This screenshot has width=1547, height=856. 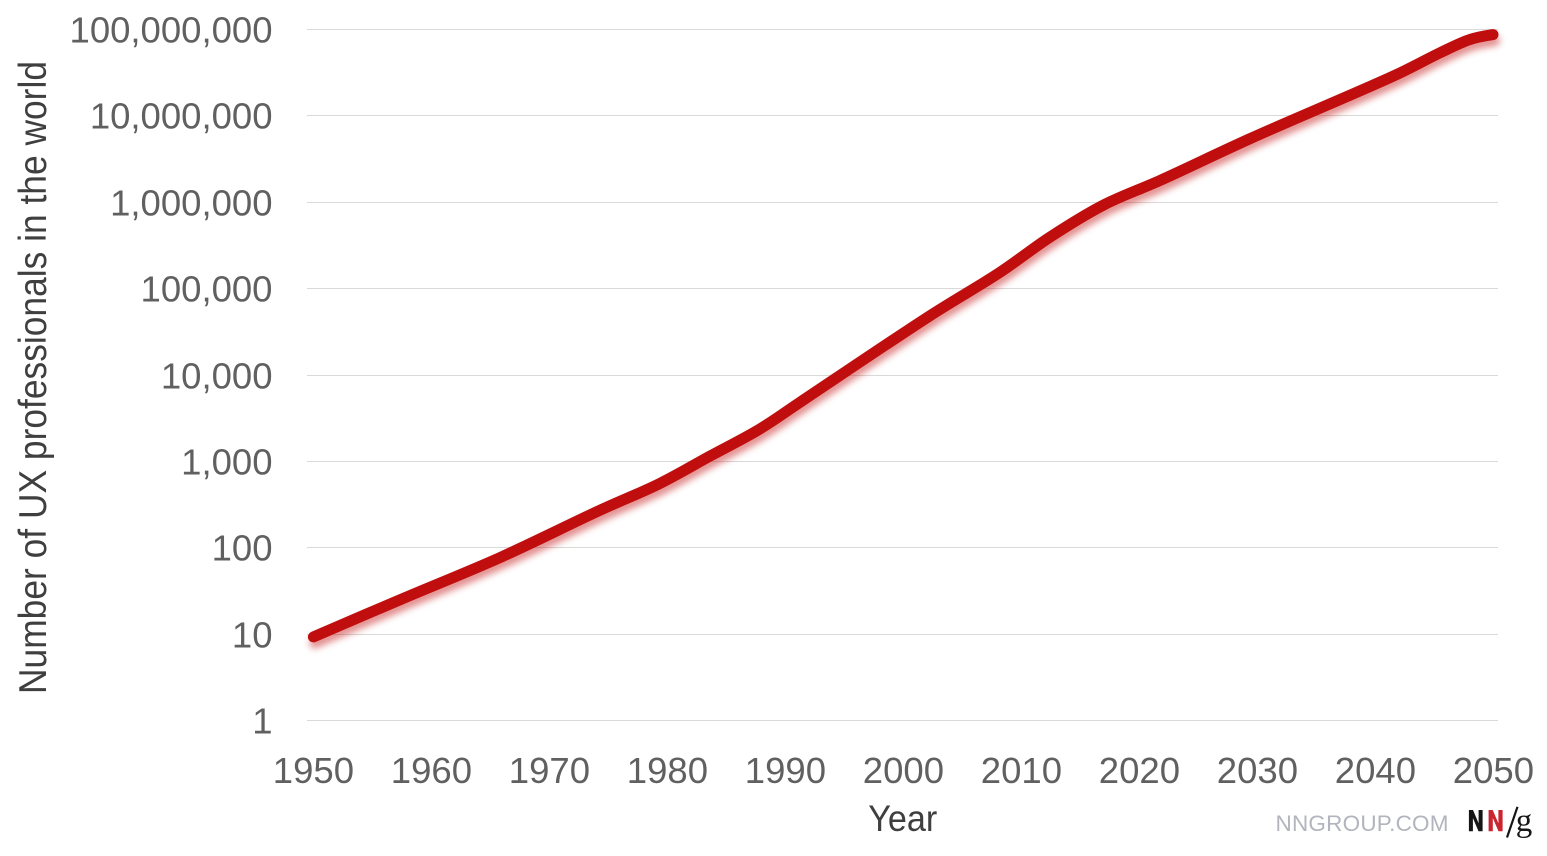 What do you see at coordinates (226, 462) in the screenshot?
I see `svg-text: 1,000` at bounding box center [226, 462].